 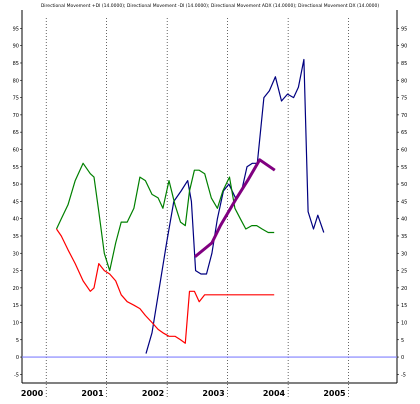 I want to click on y-tick-label-right-45: 45, so click(x=404, y=202).